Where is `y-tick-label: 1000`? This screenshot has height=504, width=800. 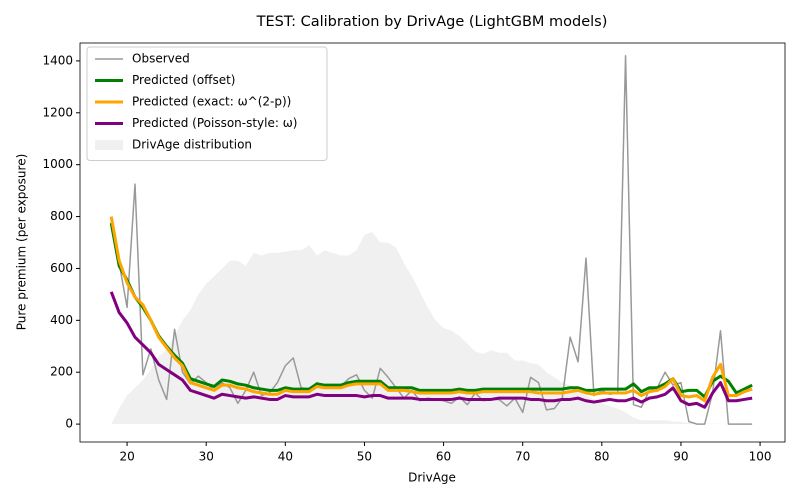 y-tick-label: 1000 is located at coordinates (57, 164).